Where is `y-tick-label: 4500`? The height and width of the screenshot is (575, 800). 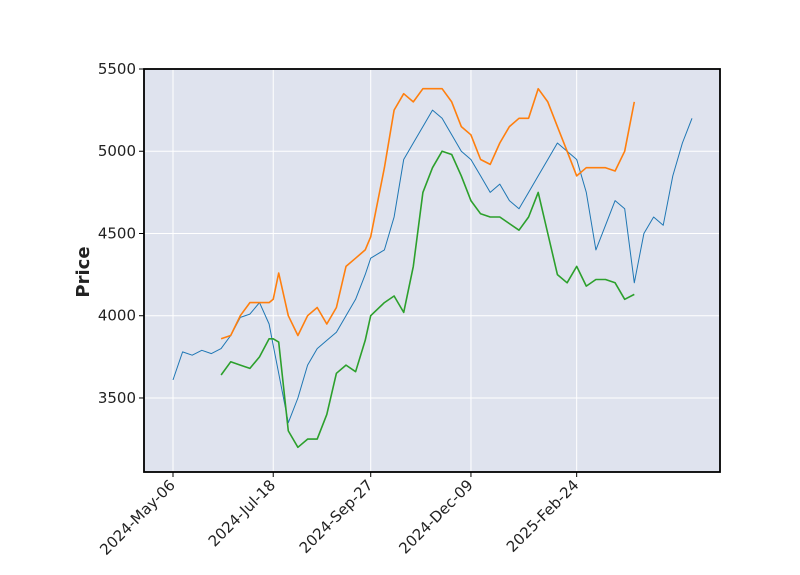 y-tick-label: 4500 is located at coordinates (117, 233).